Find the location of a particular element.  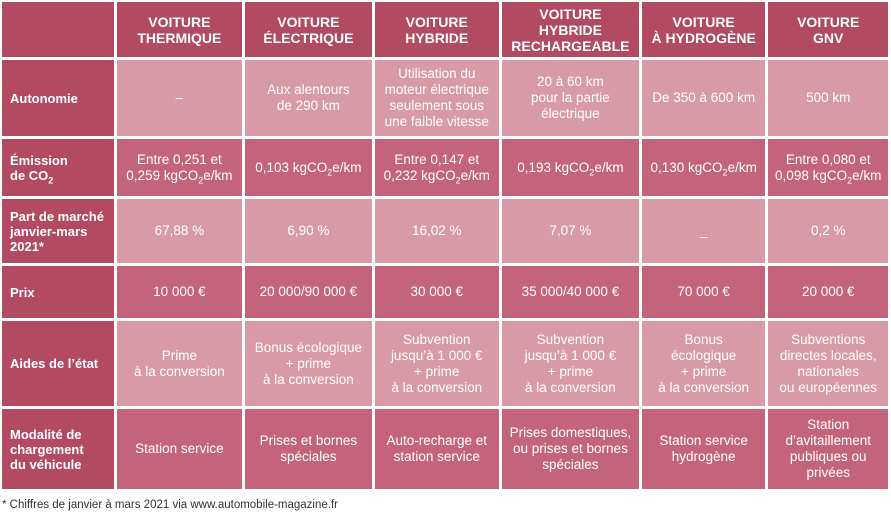

table-cell: Auto-recharge et station service is located at coordinates (436, 449).